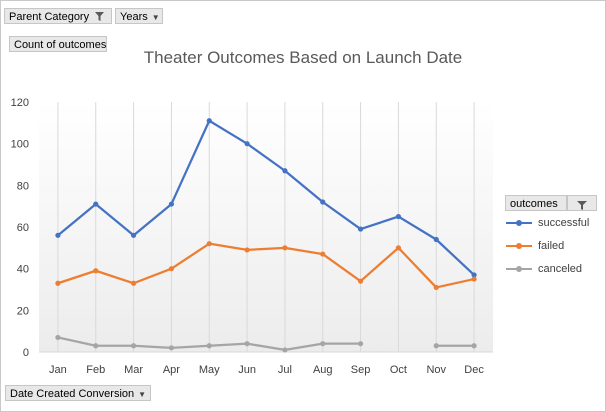 The image size is (606, 412). I want to click on date-created-conversion-field-button: Date Created Conversion ▼, so click(78, 393).